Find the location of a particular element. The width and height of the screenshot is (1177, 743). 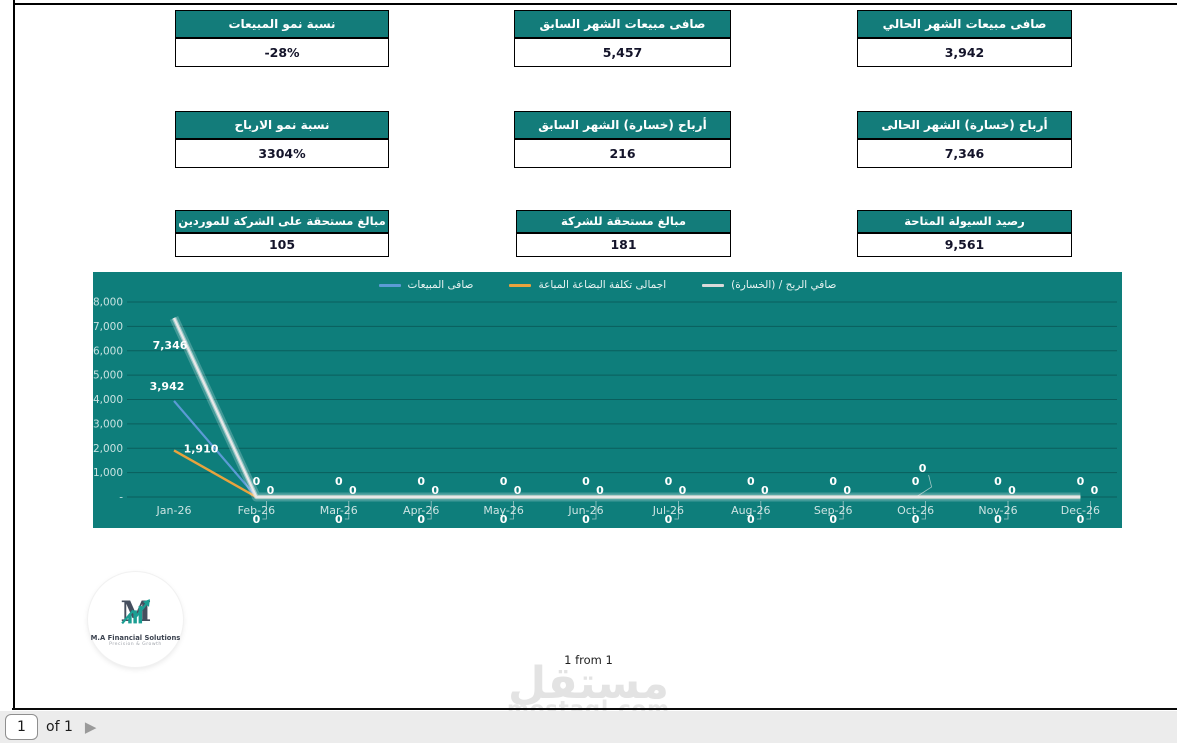

svg-text: 7,000 is located at coordinates (108, 327).